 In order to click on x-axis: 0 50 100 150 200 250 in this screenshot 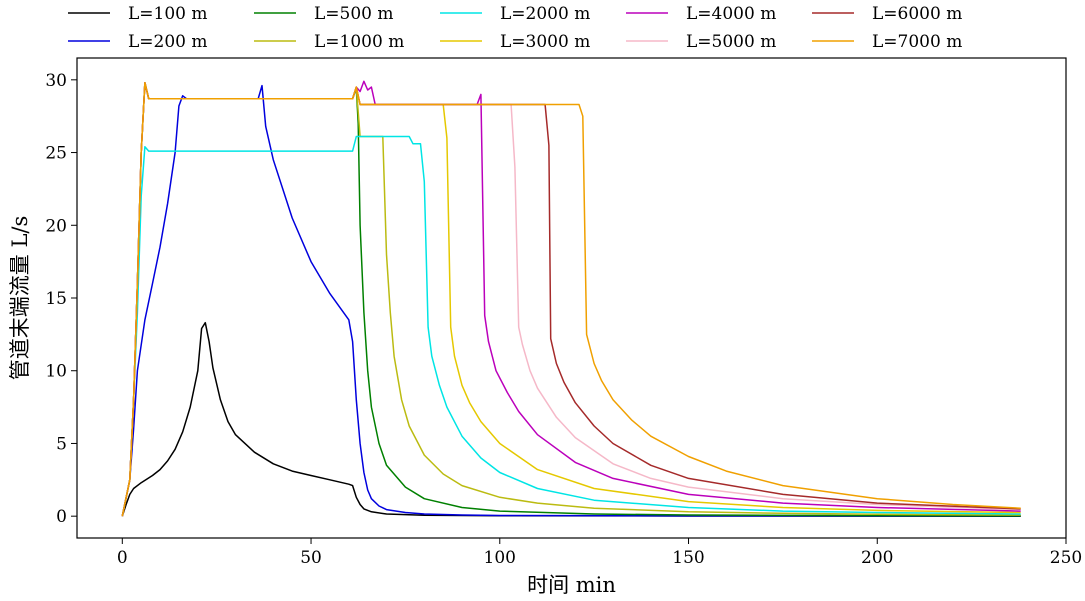, I will do `click(599, 553)`.